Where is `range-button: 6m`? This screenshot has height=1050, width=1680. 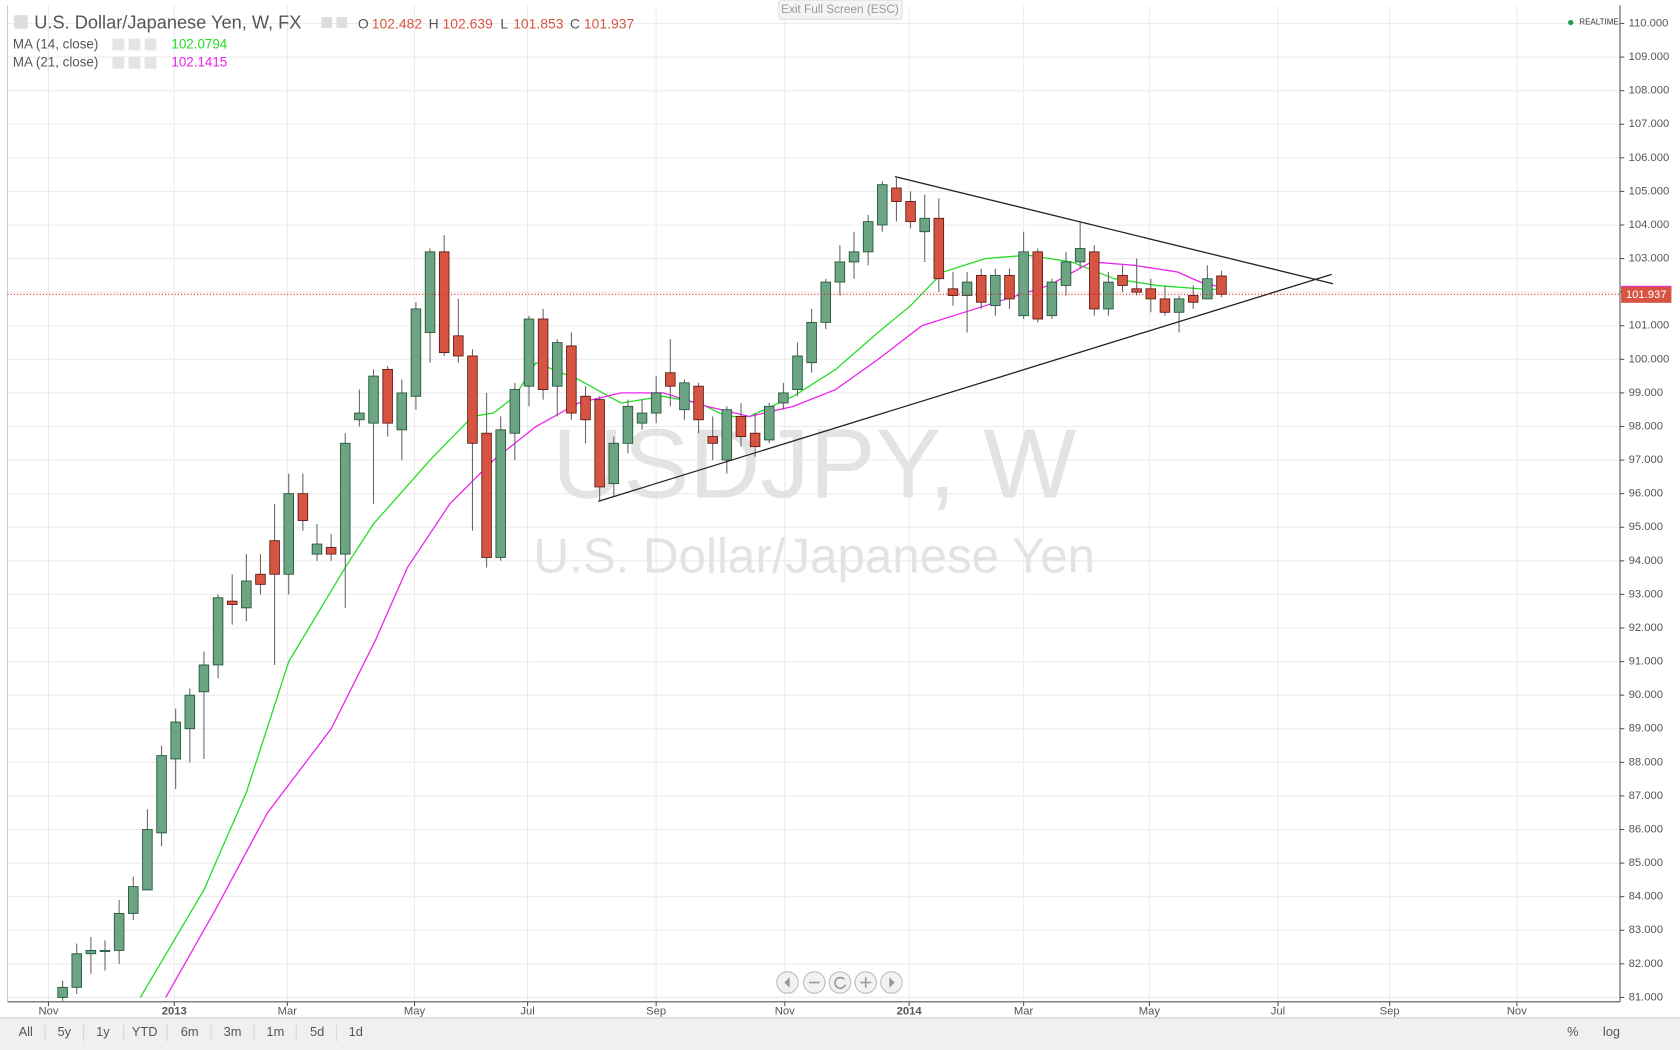 range-button: 6m is located at coordinates (190, 1031).